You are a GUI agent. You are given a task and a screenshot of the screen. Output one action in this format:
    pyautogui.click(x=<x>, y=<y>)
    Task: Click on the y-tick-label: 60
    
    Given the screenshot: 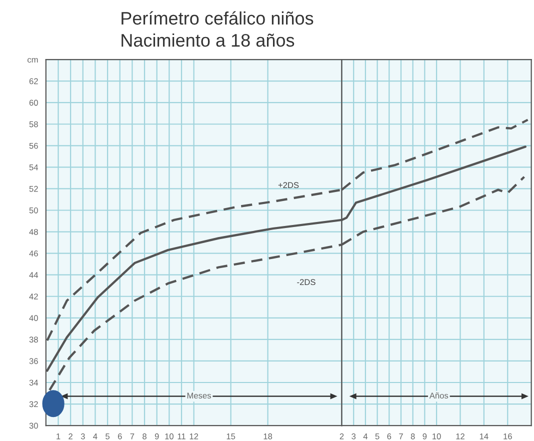 What is the action you would take?
    pyautogui.click(x=33, y=103)
    